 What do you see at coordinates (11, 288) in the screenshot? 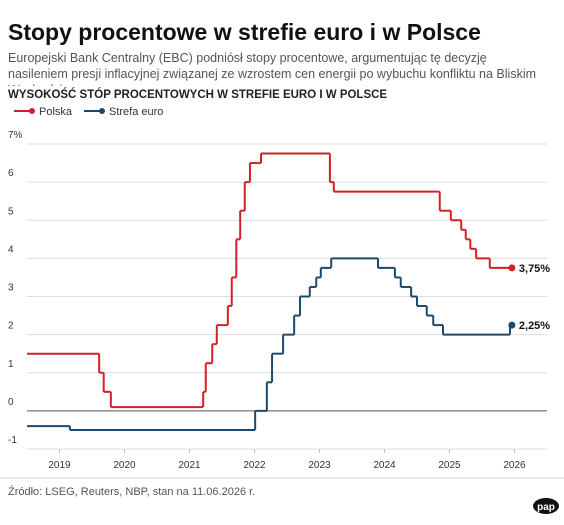
I see `y-tick-label: 3` at bounding box center [11, 288].